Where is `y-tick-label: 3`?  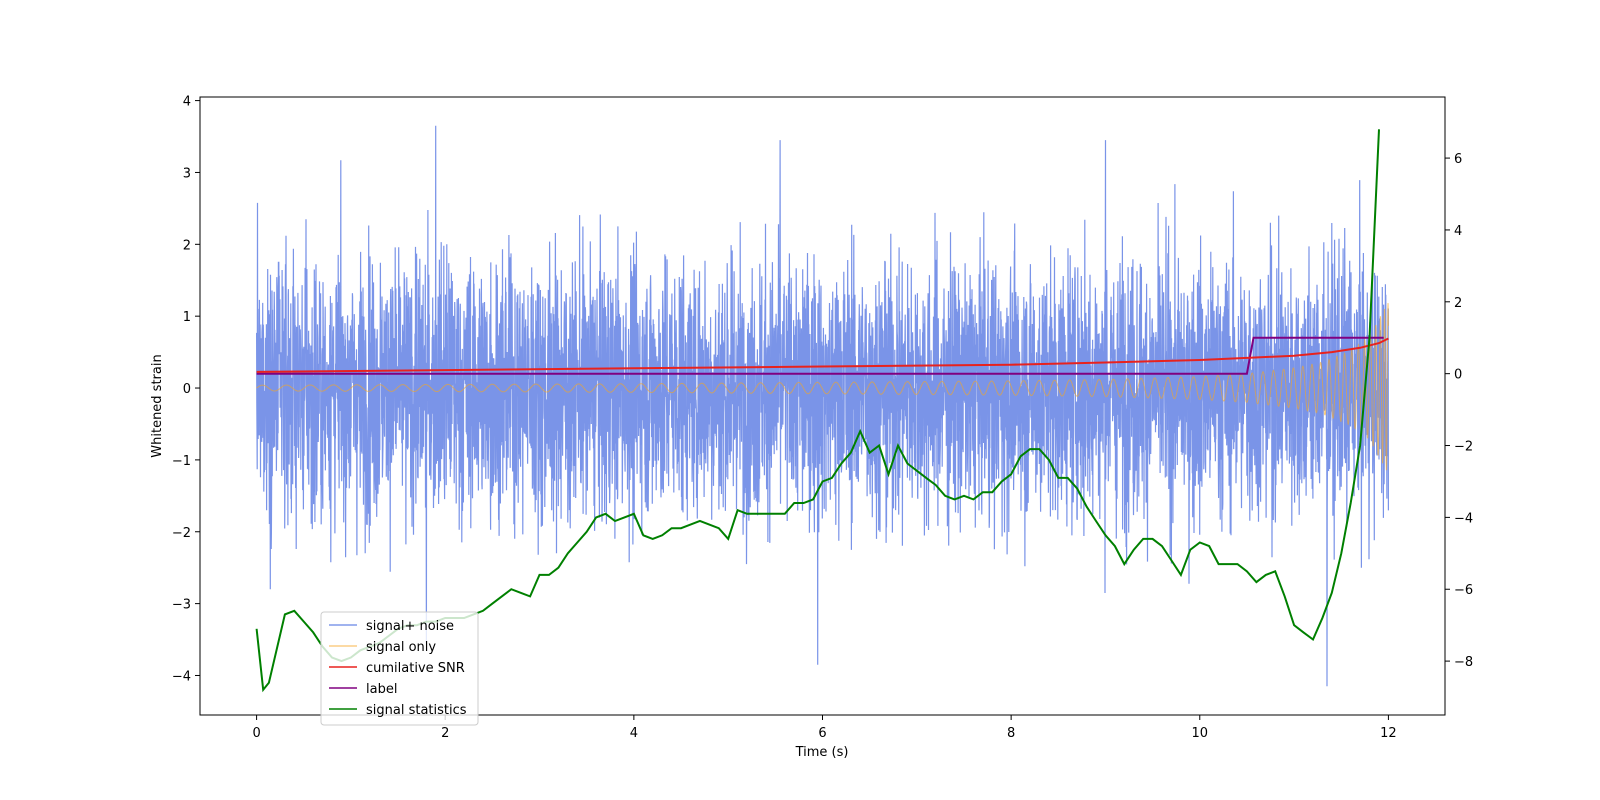
y-tick-label: 3 is located at coordinates (187, 173).